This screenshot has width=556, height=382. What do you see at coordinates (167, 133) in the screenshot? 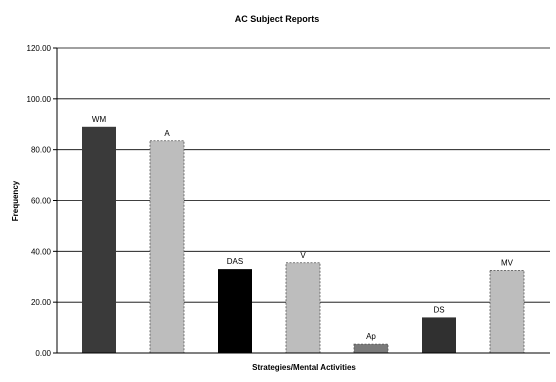
I see `bar-label-a: A` at bounding box center [167, 133].